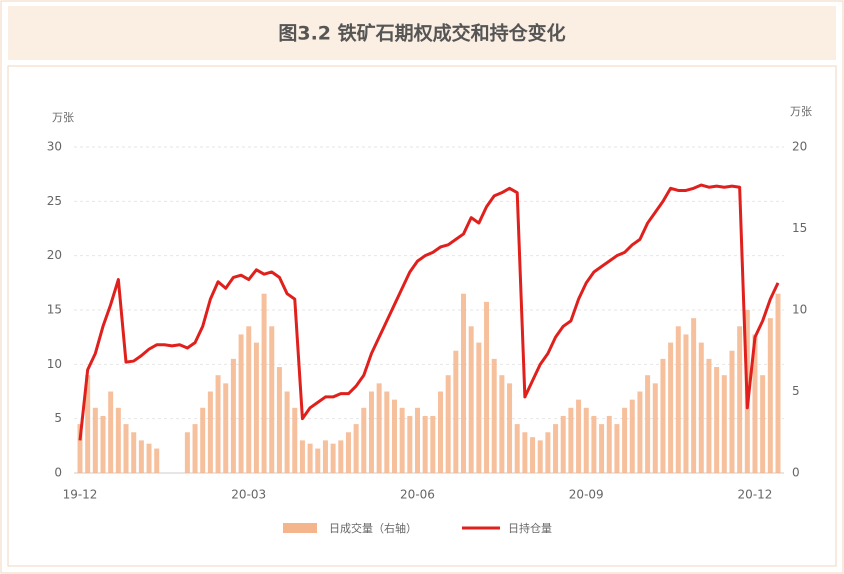 The height and width of the screenshot is (574, 844). What do you see at coordinates (80, 495) in the screenshot?
I see `x-tick-label: 19-12` at bounding box center [80, 495].